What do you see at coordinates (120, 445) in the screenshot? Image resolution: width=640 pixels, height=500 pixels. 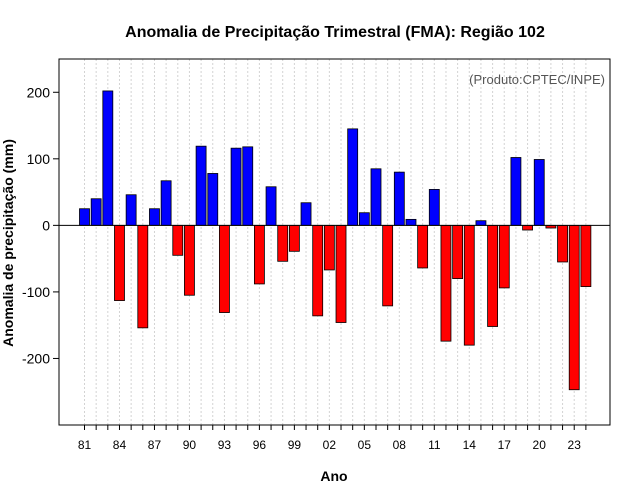 I see `x-tick-label: 84` at bounding box center [120, 445].